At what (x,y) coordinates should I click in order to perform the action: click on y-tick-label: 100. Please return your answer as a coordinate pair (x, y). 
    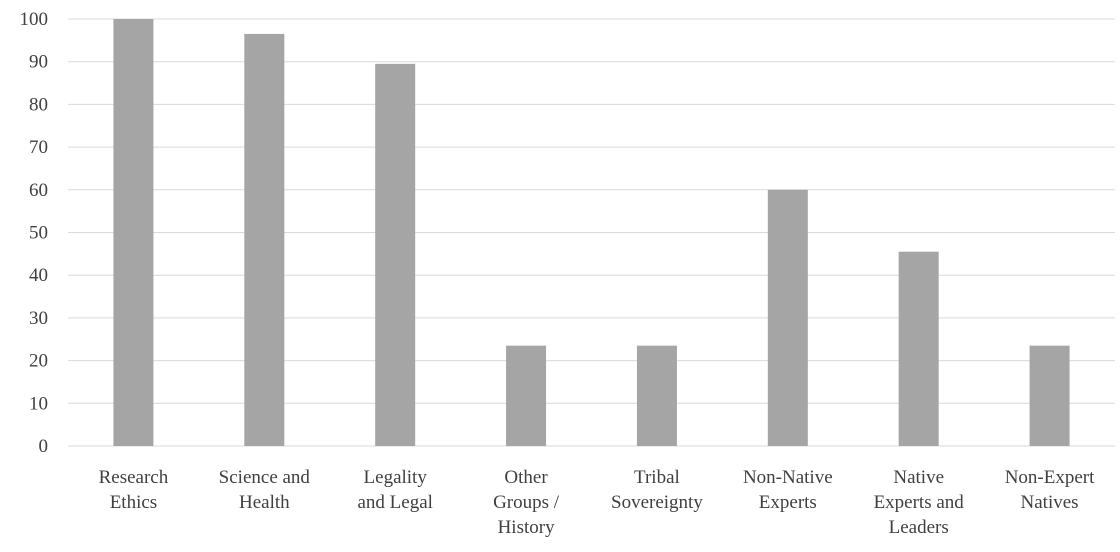
    Looking at the image, I should click on (34, 19).